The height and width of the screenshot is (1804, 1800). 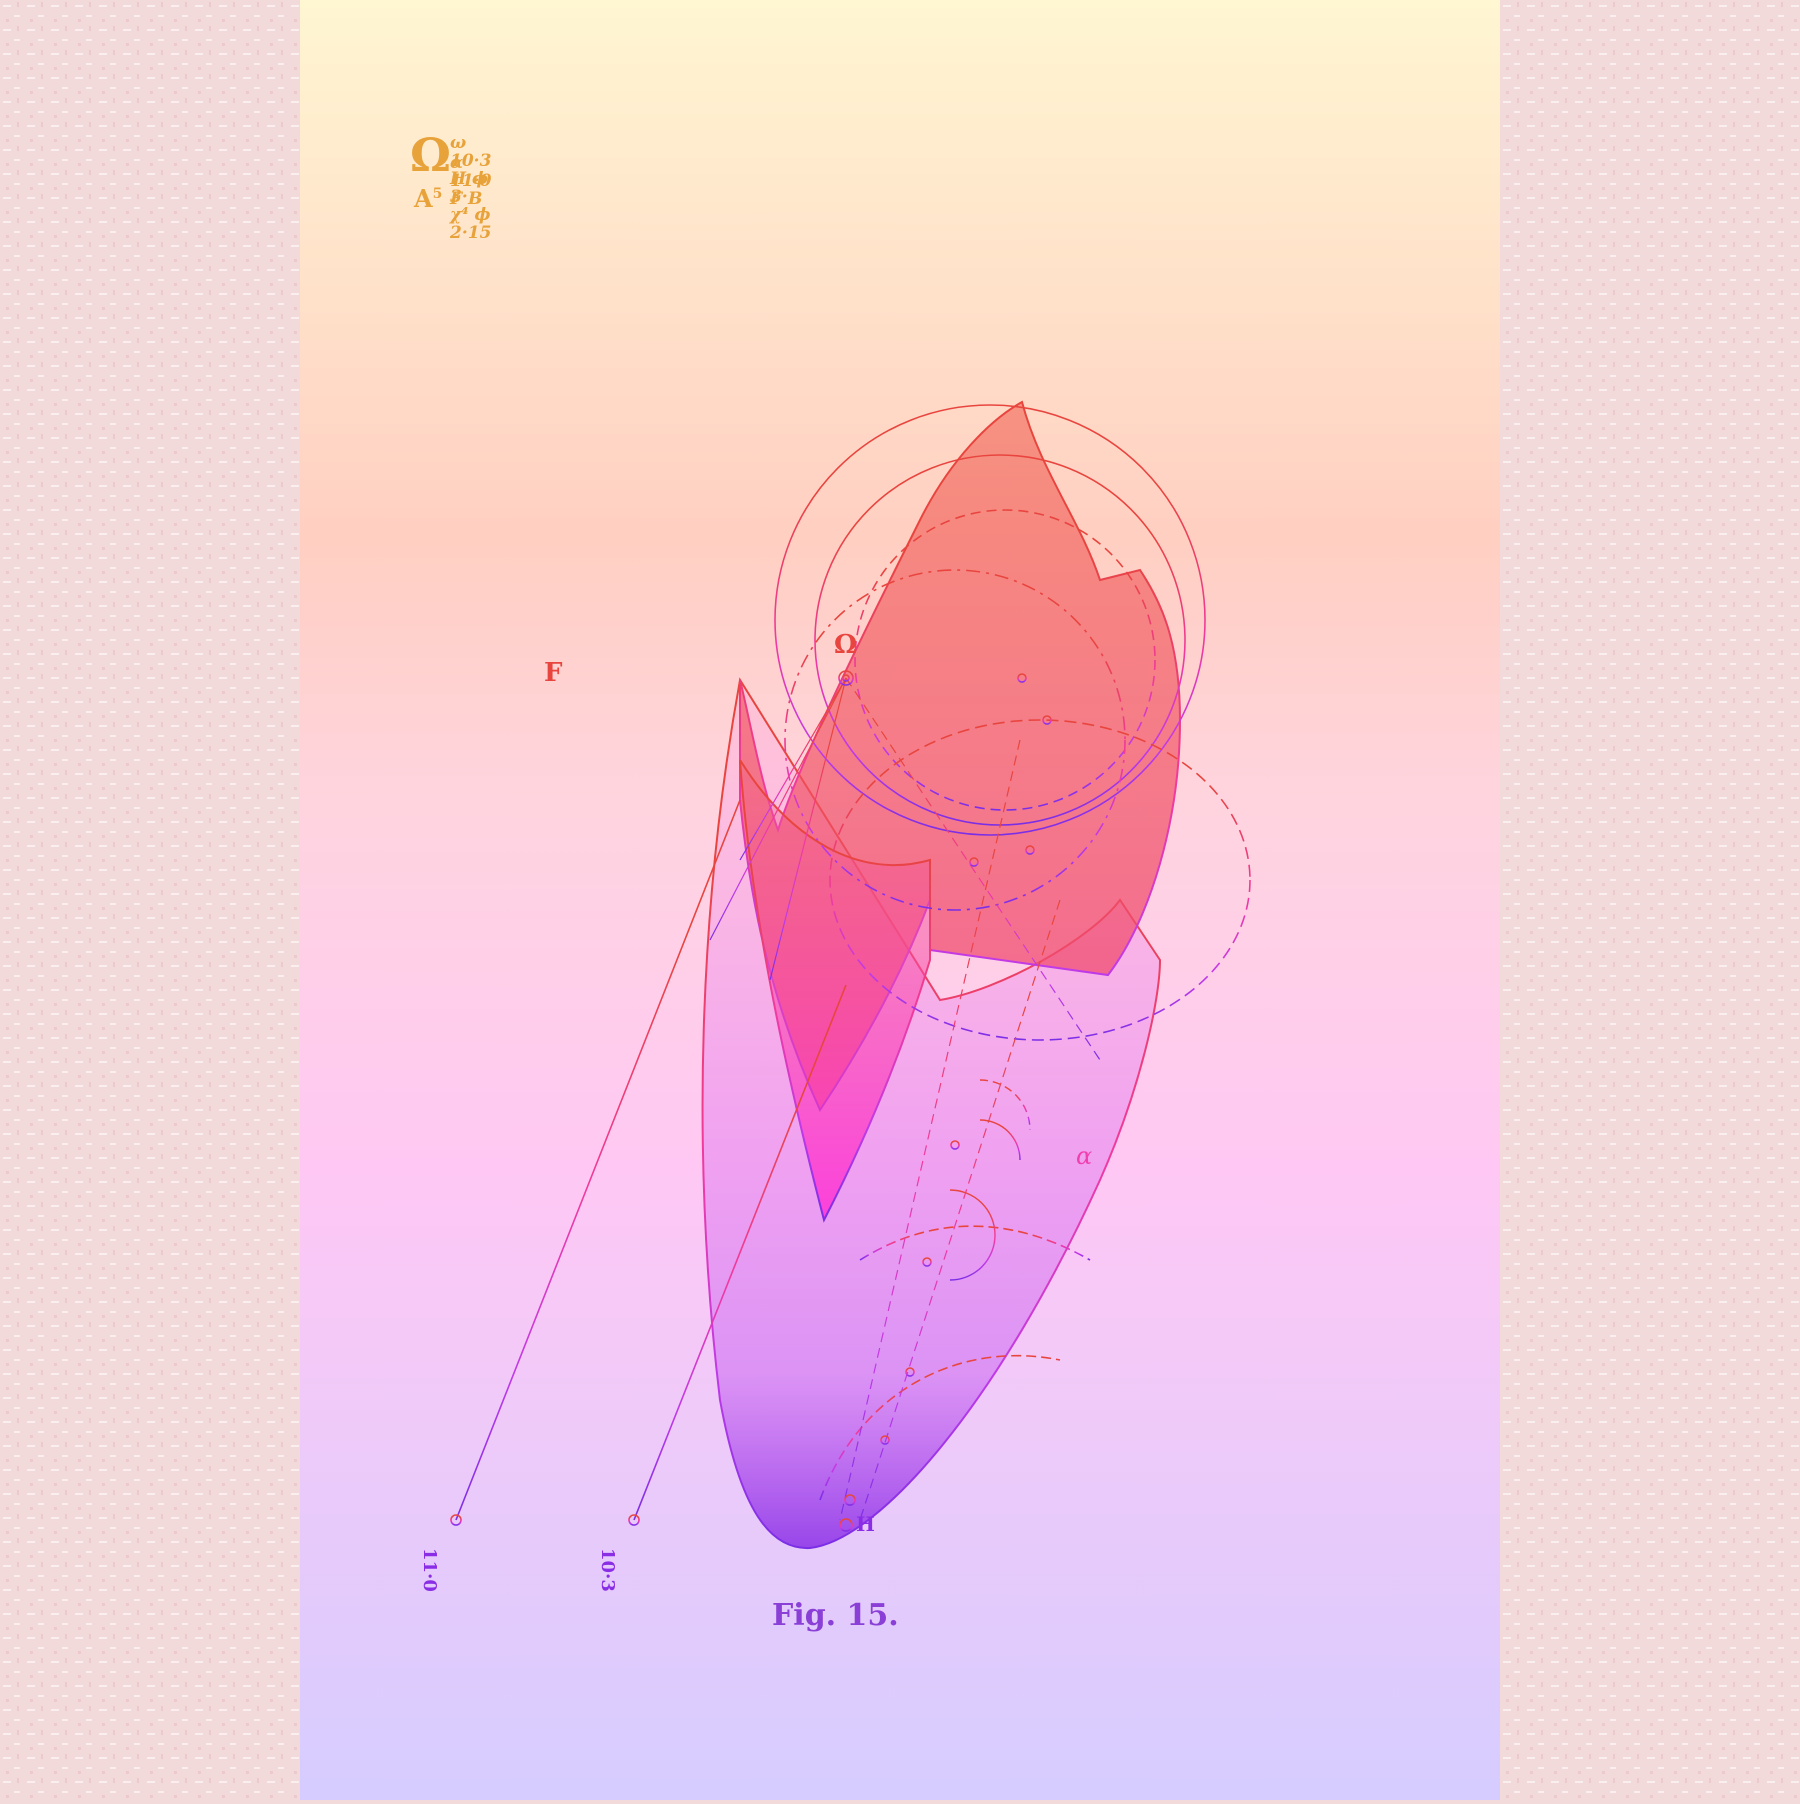 I want to click on semicircle-features, so click(x=990, y=1180).